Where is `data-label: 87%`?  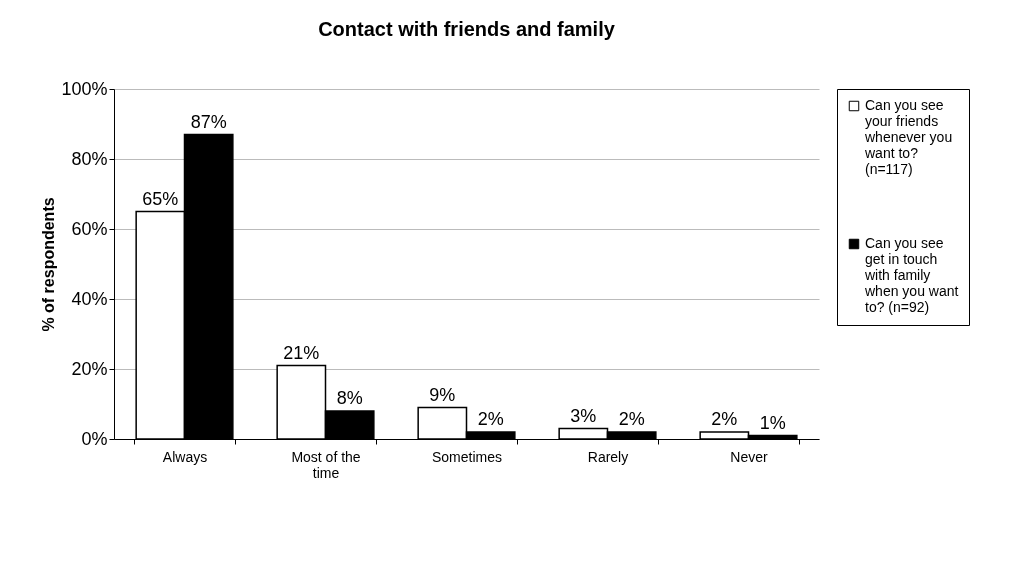 data-label: 87% is located at coordinates (208, 121).